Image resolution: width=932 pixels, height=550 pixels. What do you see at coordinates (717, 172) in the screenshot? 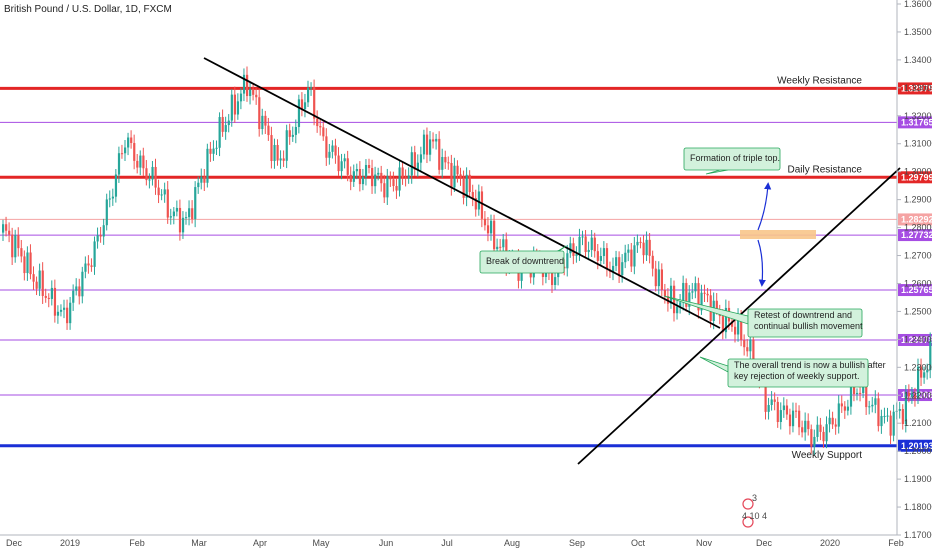
I see `callout-pointer` at bounding box center [717, 172].